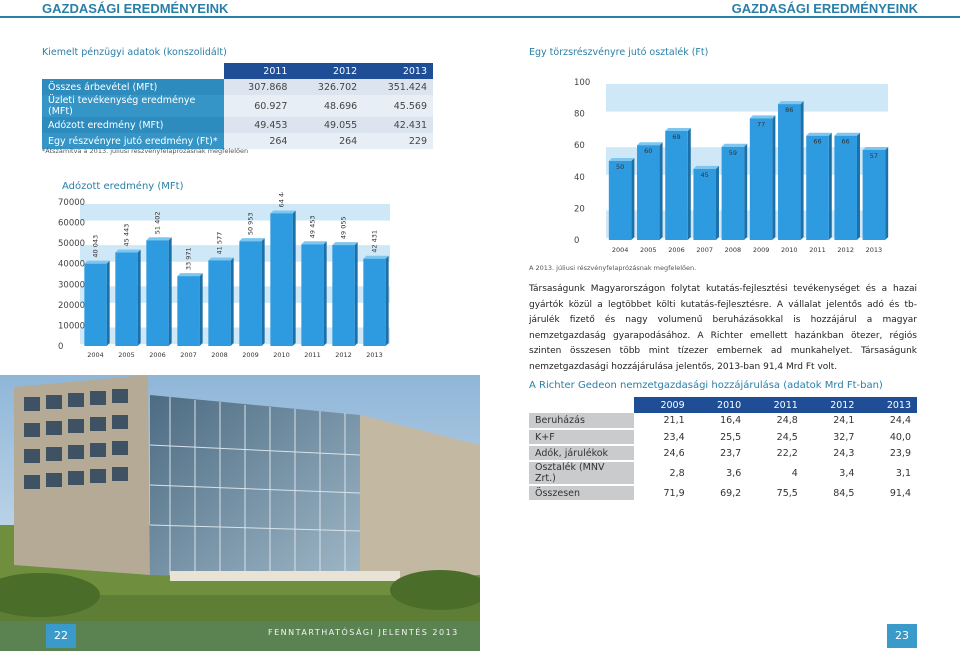 The height and width of the screenshot is (651, 960). Describe the element at coordinates (832, 437) in the screenshot. I see `contrib-row-value: 32,7` at that location.